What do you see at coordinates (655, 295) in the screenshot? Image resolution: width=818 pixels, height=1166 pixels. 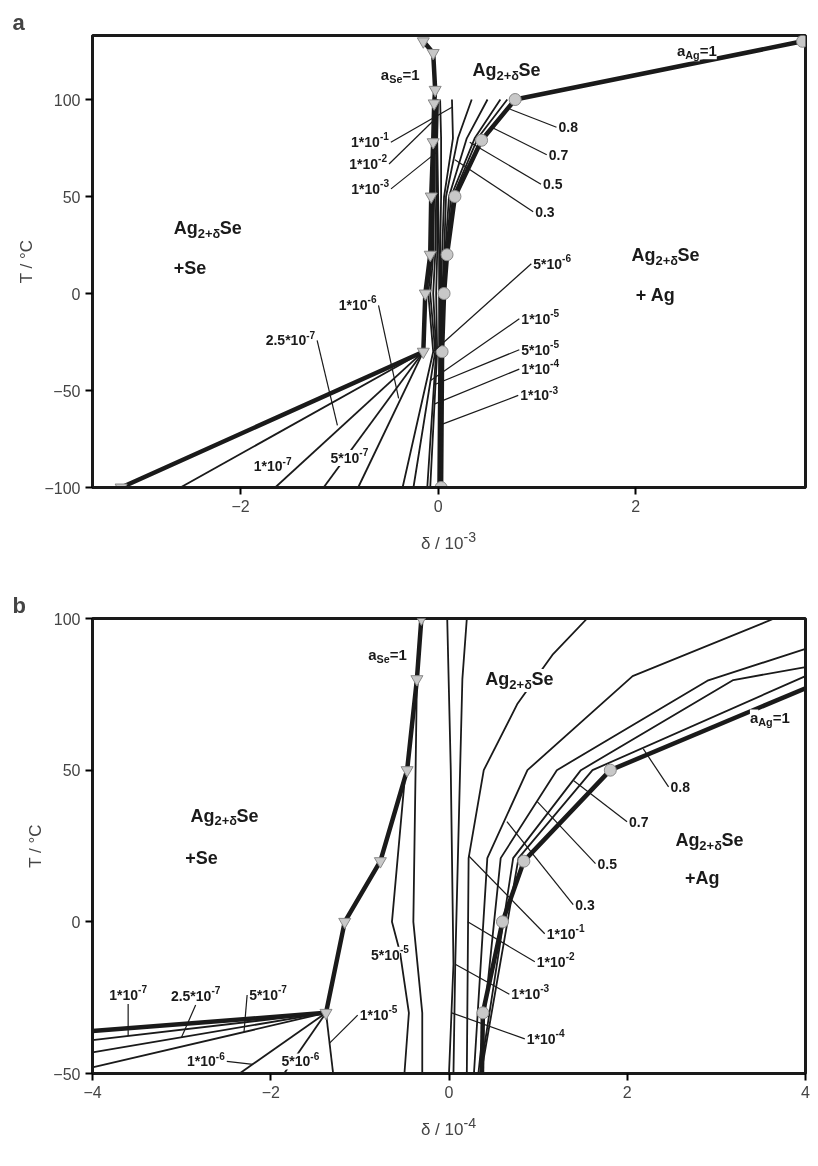 I see `annotation: + Ag` at bounding box center [655, 295].